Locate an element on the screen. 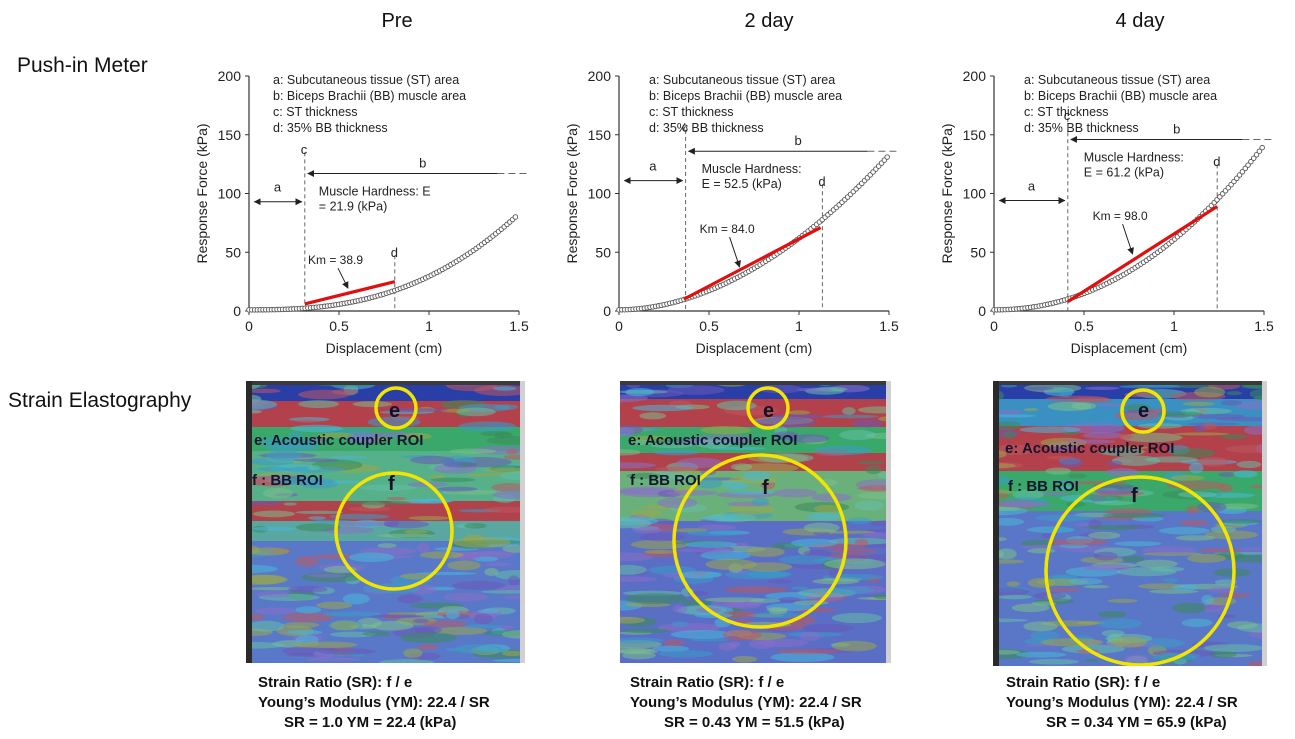 This screenshot has width=1295, height=739. frame-right is located at coordinates (522, 522).